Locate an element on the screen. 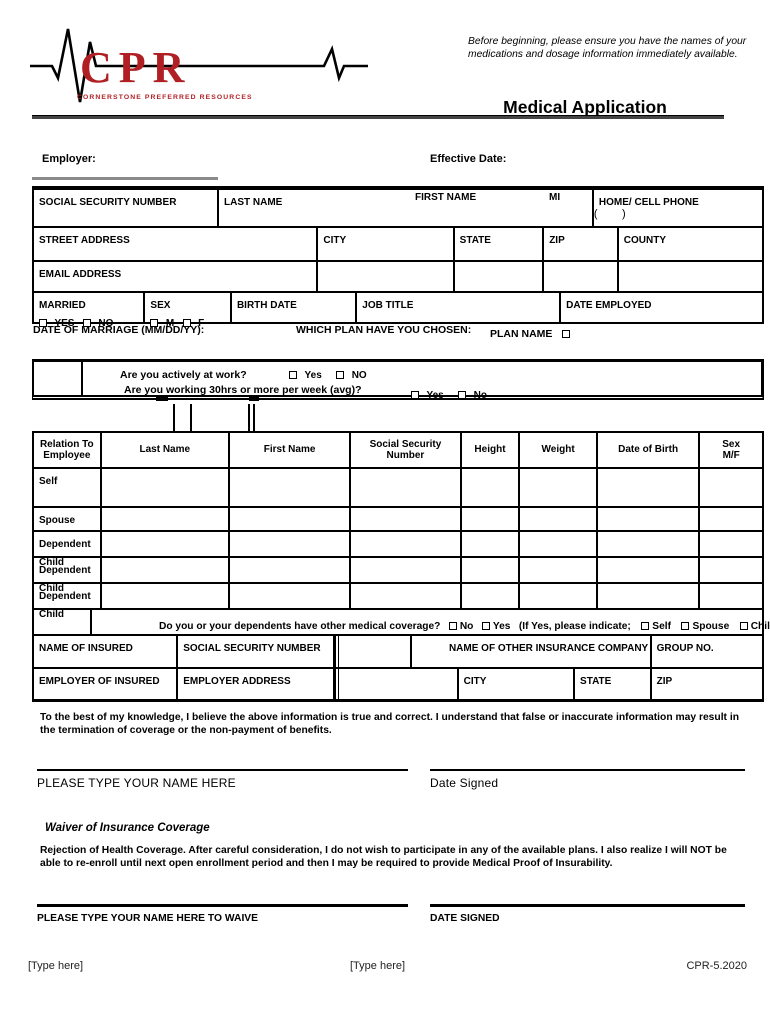 The image size is (770, 1024). married-yes-label: YES is located at coordinates (64, 323).